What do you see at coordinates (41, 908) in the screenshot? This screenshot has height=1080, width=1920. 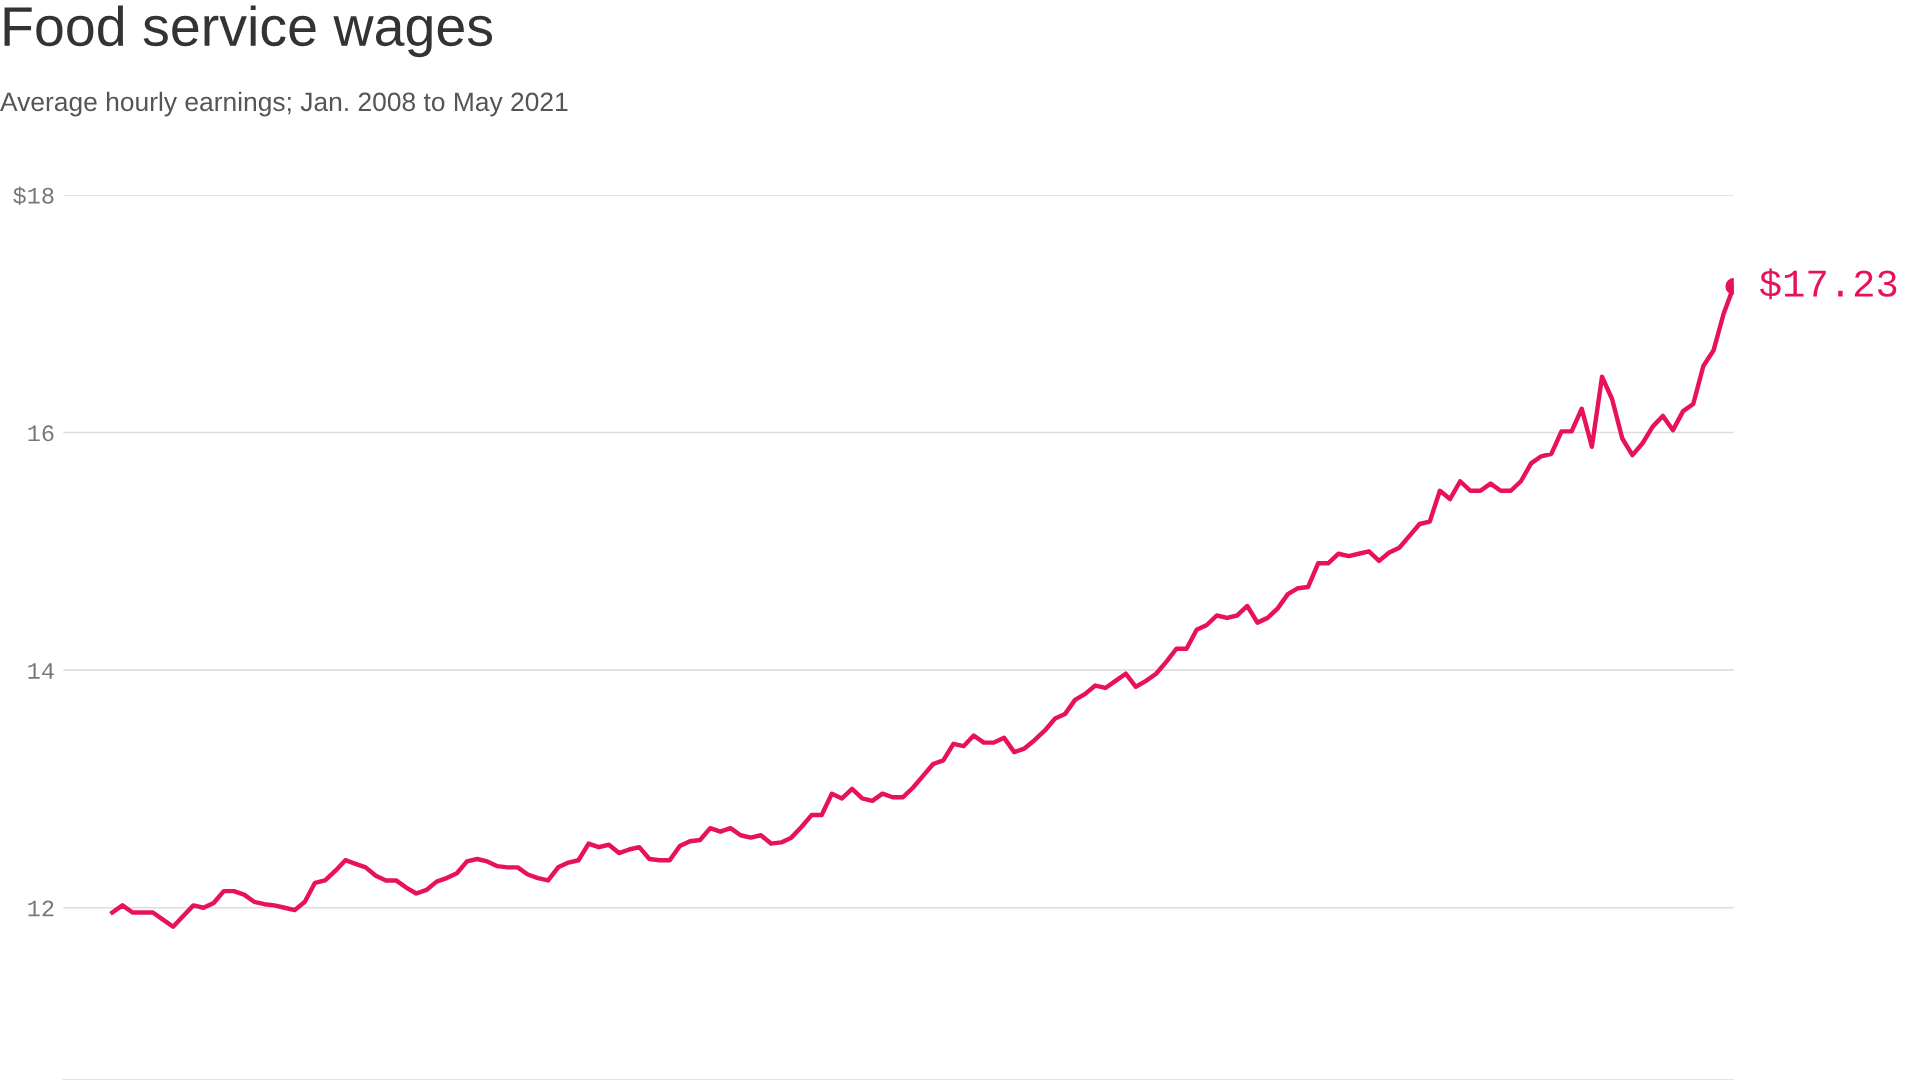 I see `y-tick-label: 12` at bounding box center [41, 908].